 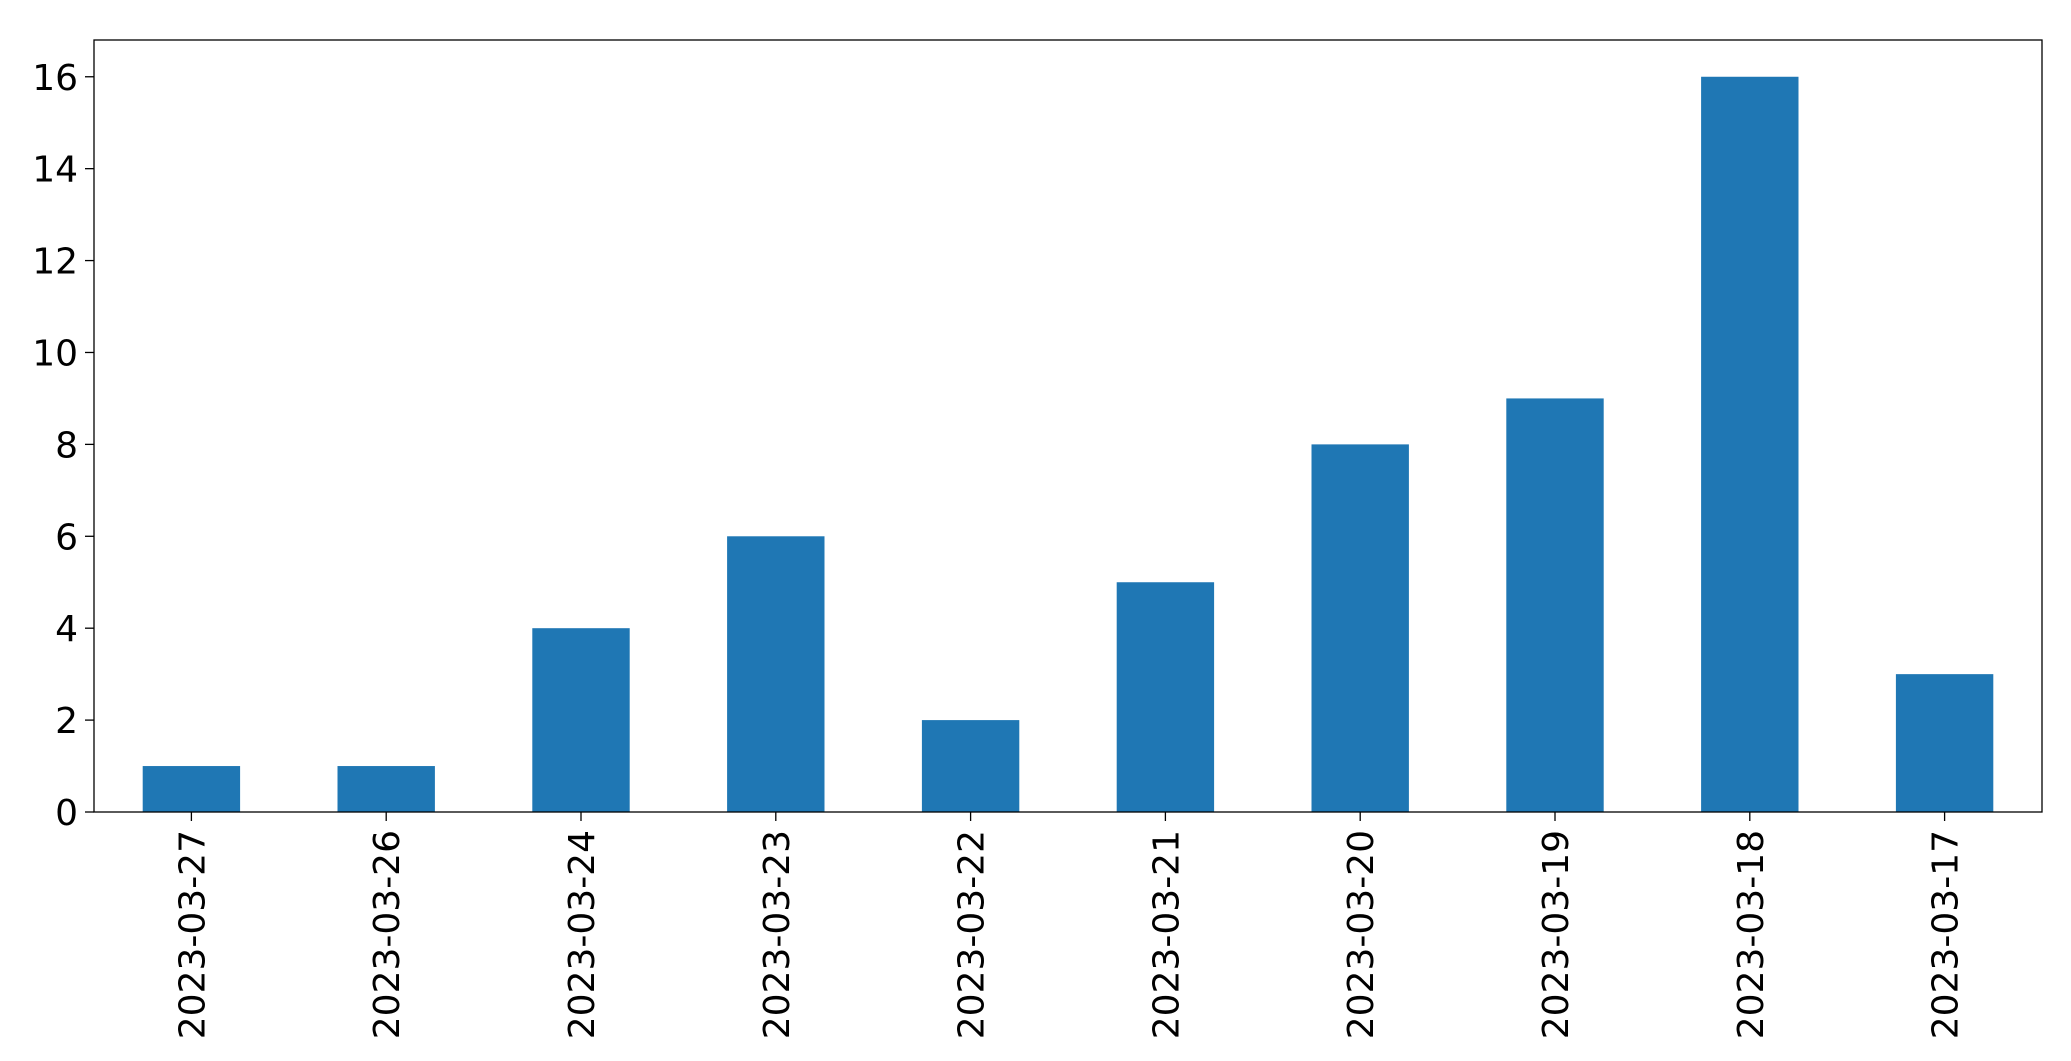 What do you see at coordinates (192, 934) in the screenshot?
I see `x-tick-label: 2023-03-27` at bounding box center [192, 934].